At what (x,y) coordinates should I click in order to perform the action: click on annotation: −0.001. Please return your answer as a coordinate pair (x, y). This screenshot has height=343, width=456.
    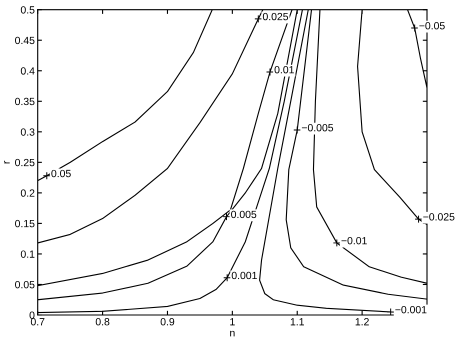
    Looking at the image, I should click on (410, 310).